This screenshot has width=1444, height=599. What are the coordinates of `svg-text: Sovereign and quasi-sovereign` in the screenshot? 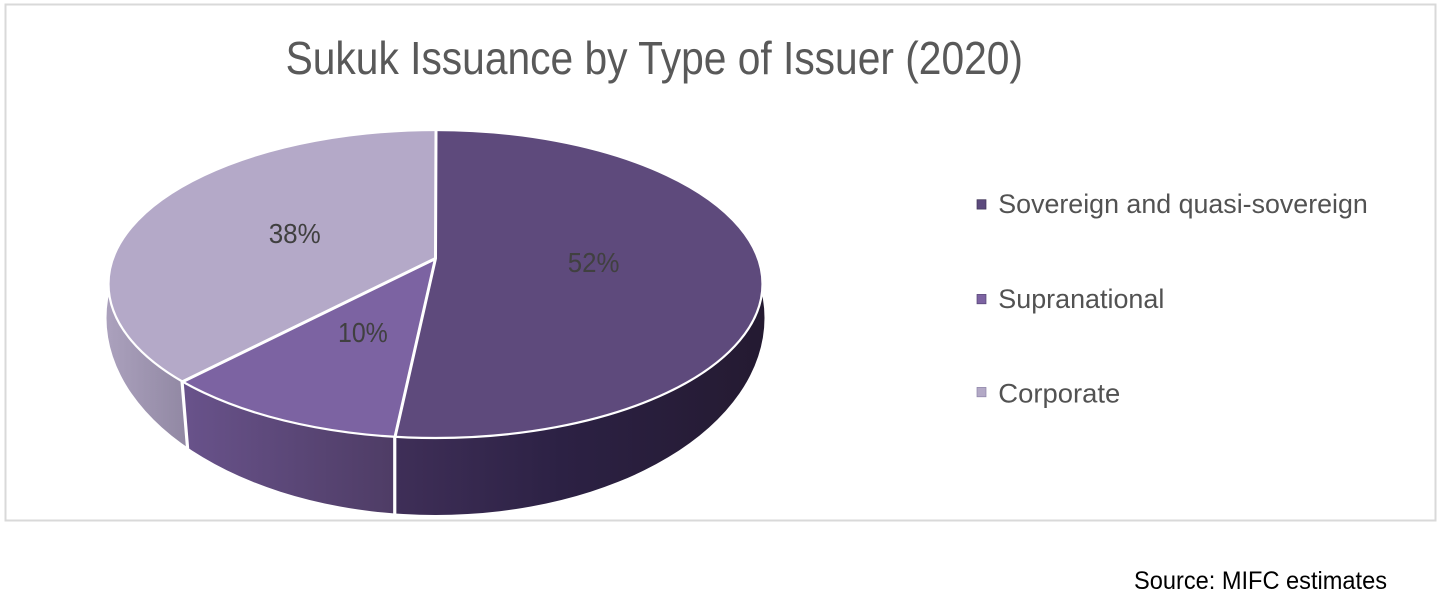 It's located at (1182, 204).